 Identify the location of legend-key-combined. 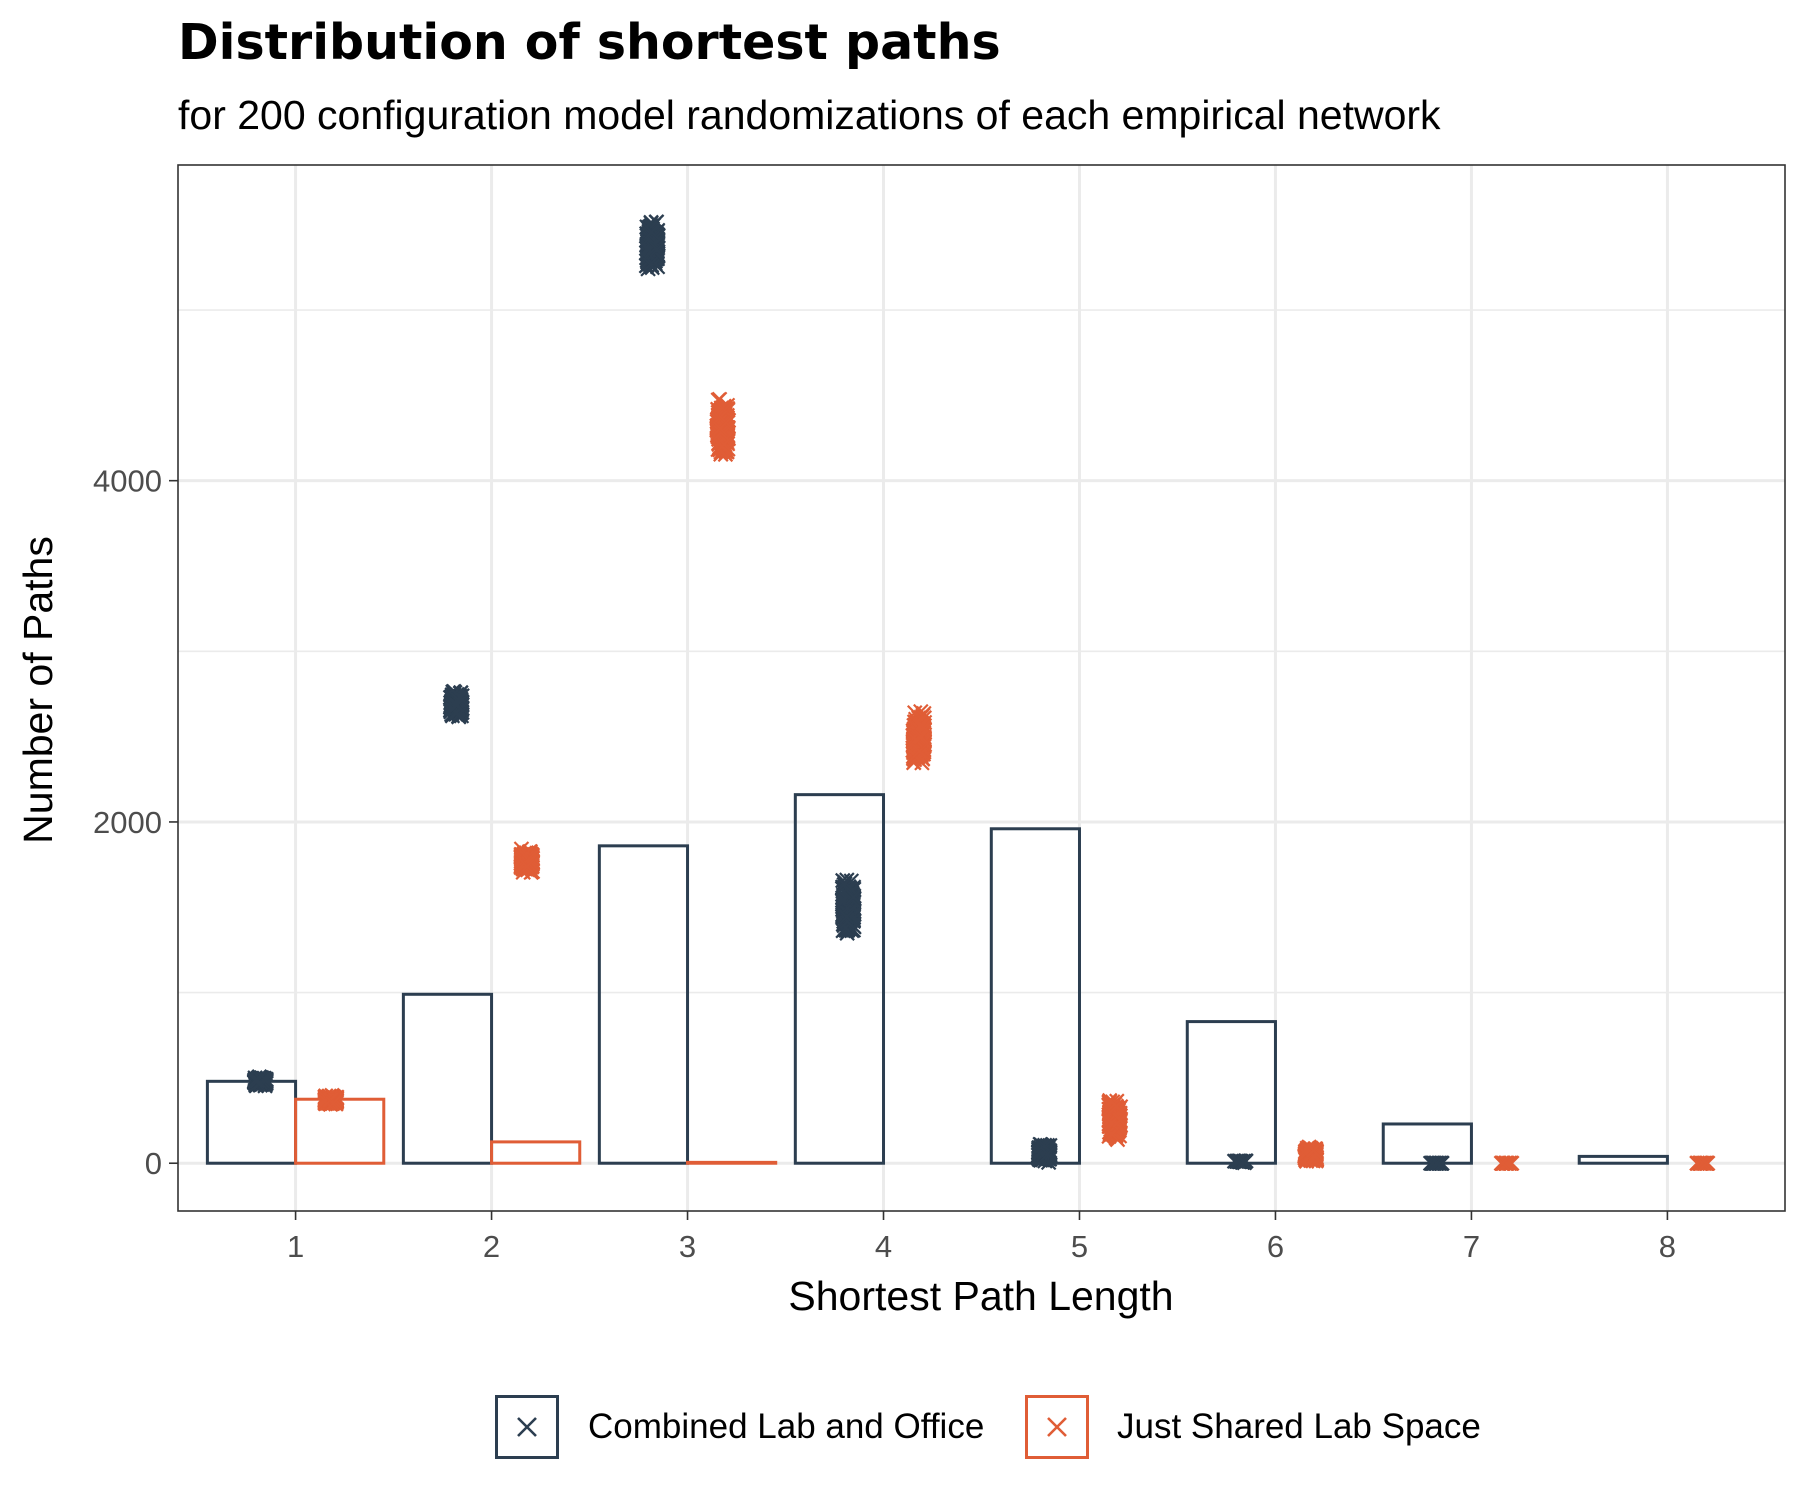
(527, 1427).